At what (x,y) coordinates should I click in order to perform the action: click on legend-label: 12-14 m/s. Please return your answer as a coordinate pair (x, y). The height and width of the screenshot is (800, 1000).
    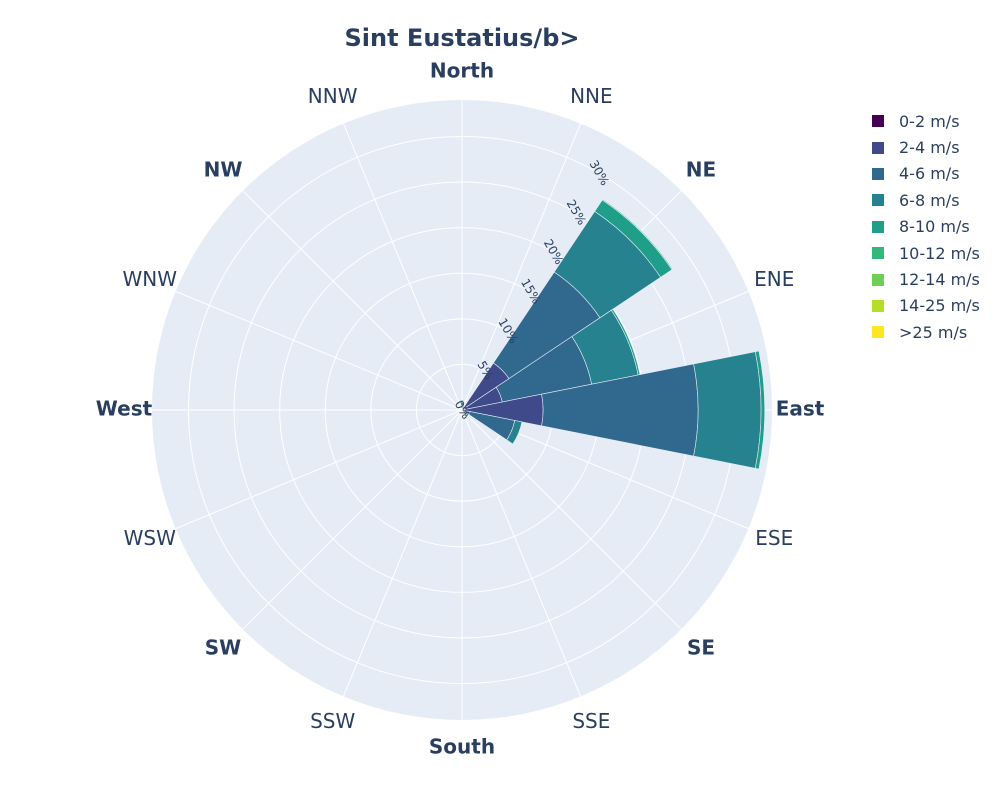
    Looking at the image, I should click on (939, 280).